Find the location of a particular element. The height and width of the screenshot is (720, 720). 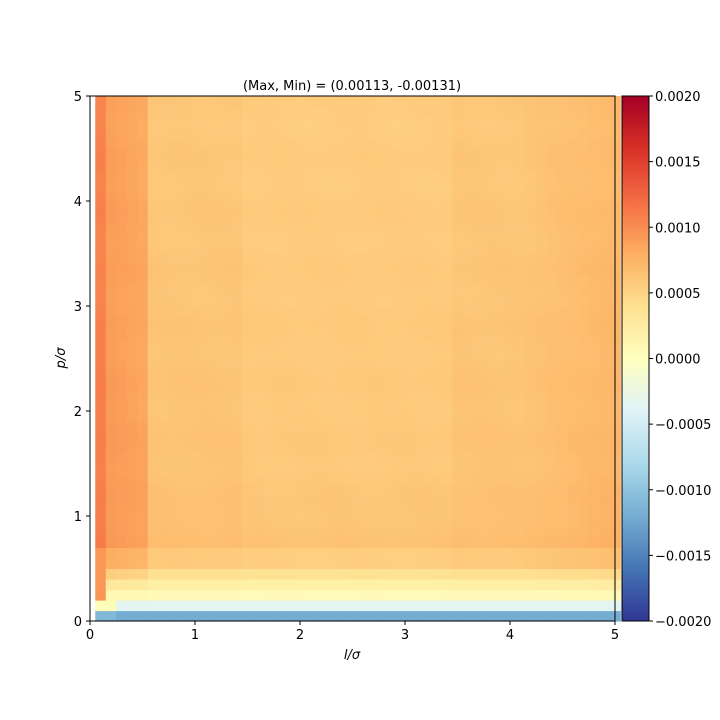

colorbar-tick-label: −0.0010 is located at coordinates (683, 491).